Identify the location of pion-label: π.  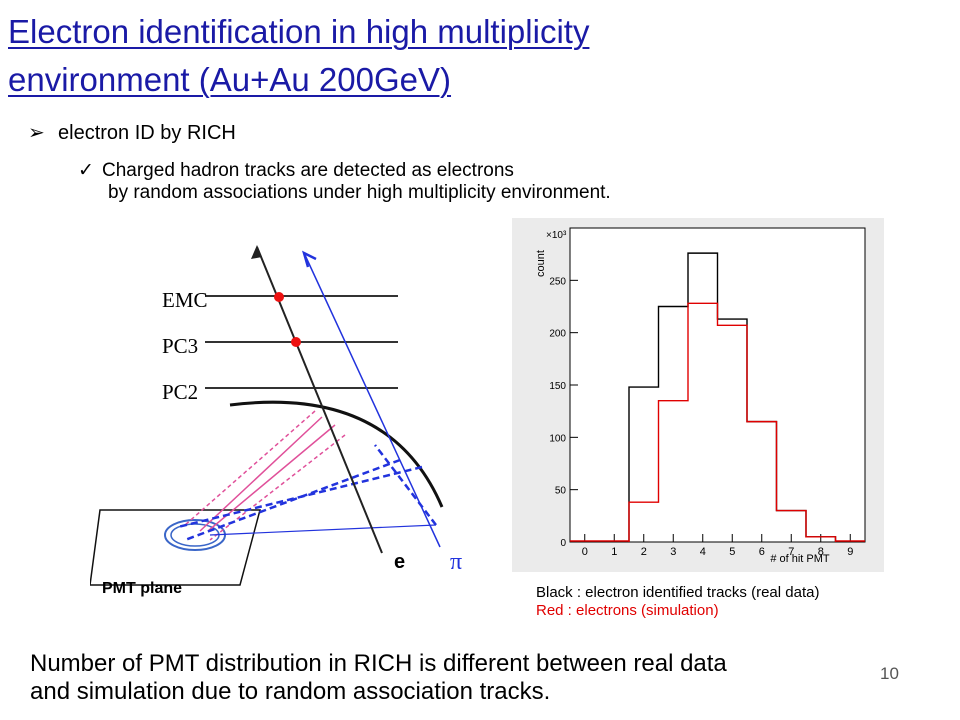
(456, 562).